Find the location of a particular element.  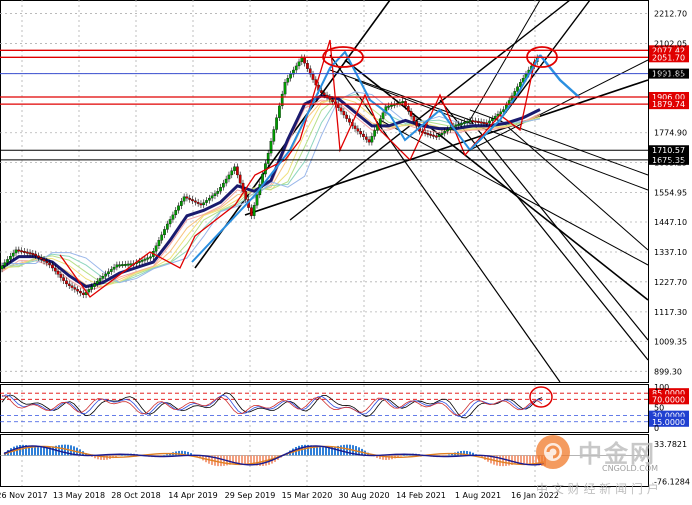

y-tick-label: 1117.30 is located at coordinates (670, 312).